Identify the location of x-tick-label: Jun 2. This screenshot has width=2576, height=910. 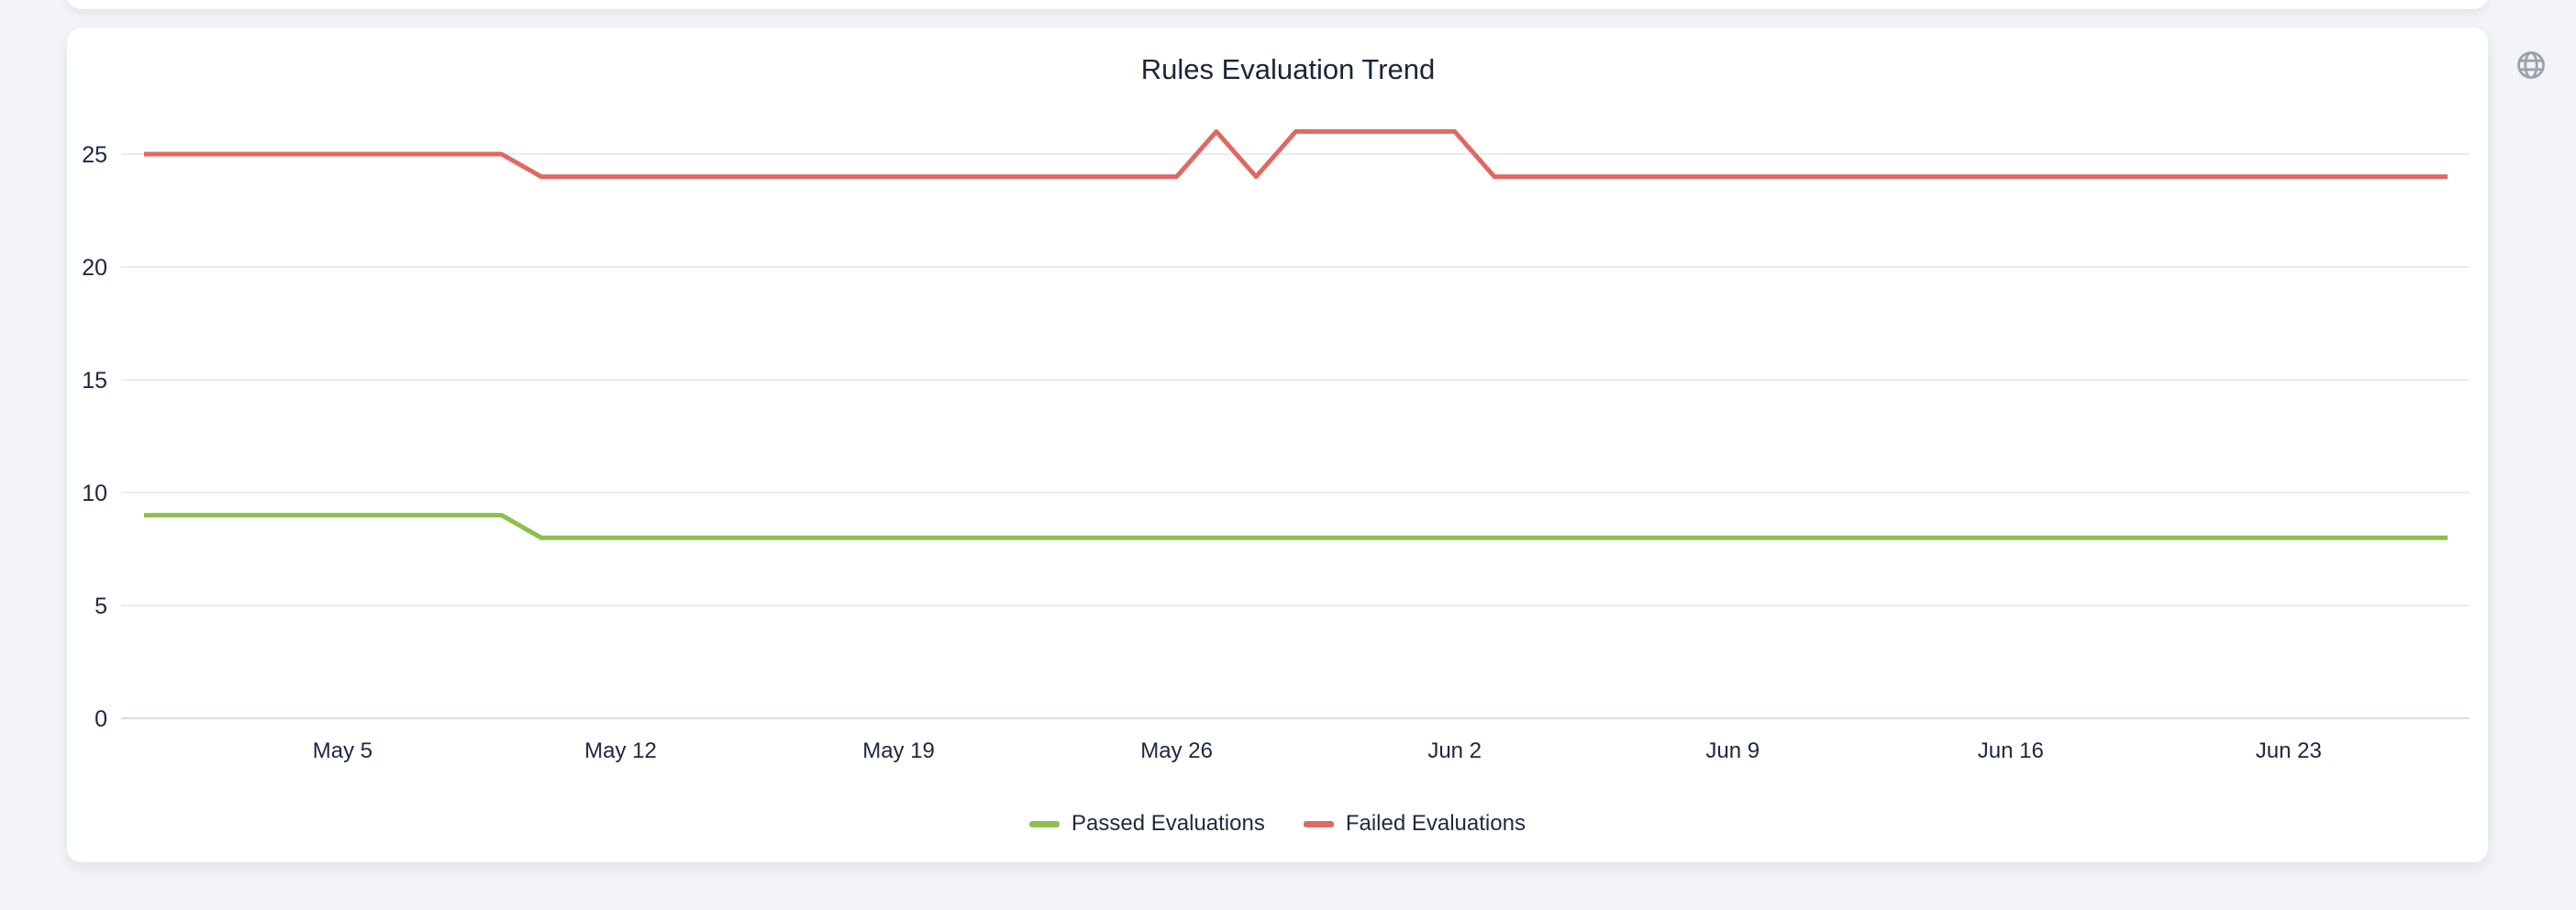
(1454, 750).